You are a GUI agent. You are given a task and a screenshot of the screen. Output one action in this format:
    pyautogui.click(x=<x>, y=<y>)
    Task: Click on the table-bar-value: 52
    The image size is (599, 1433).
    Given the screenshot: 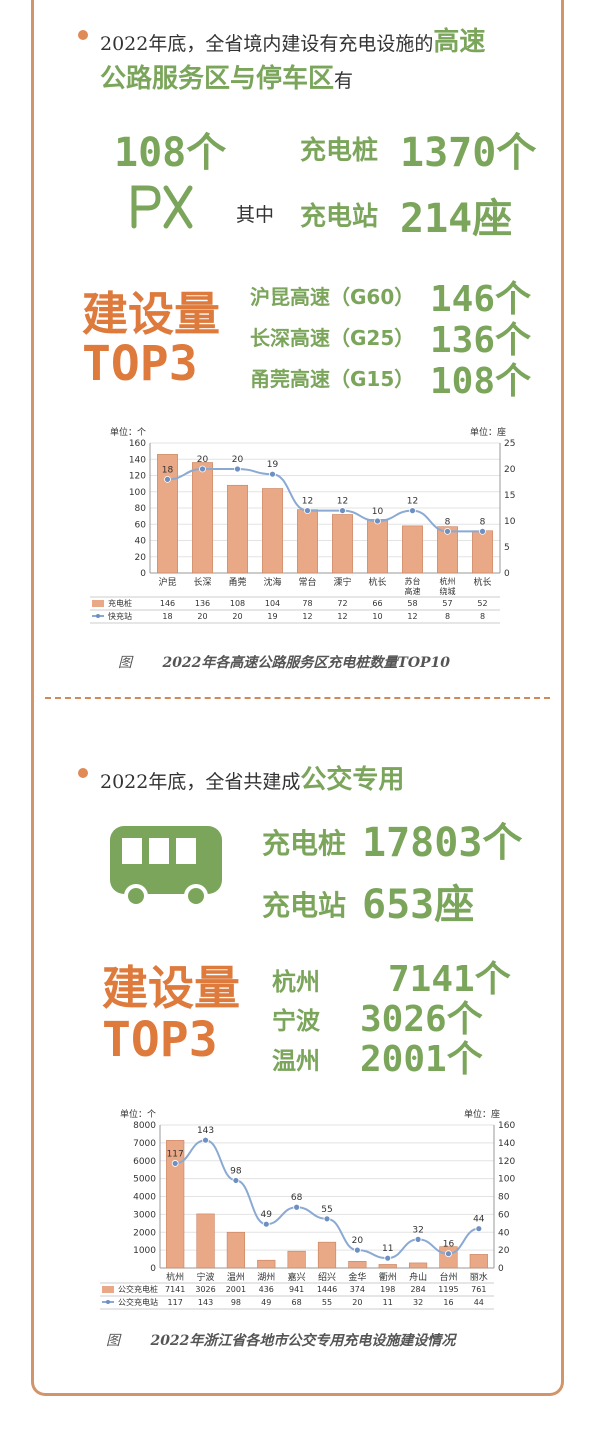 What is the action you would take?
    pyautogui.click(x=482, y=603)
    